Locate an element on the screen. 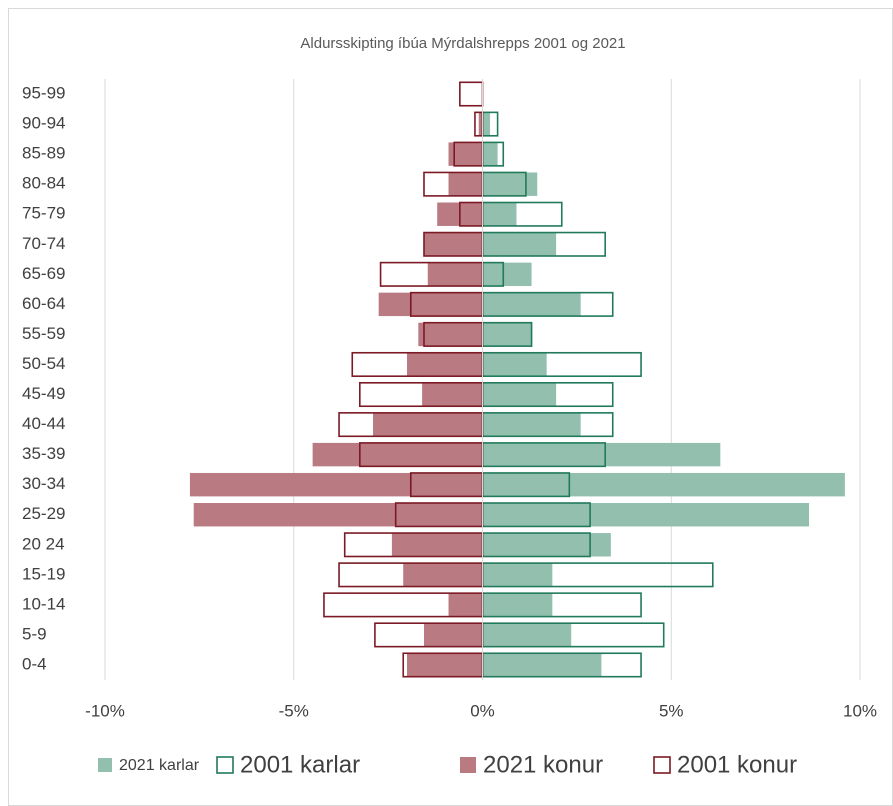 This screenshot has height=806, width=893. legend-label: 2001 konur is located at coordinates (737, 764).